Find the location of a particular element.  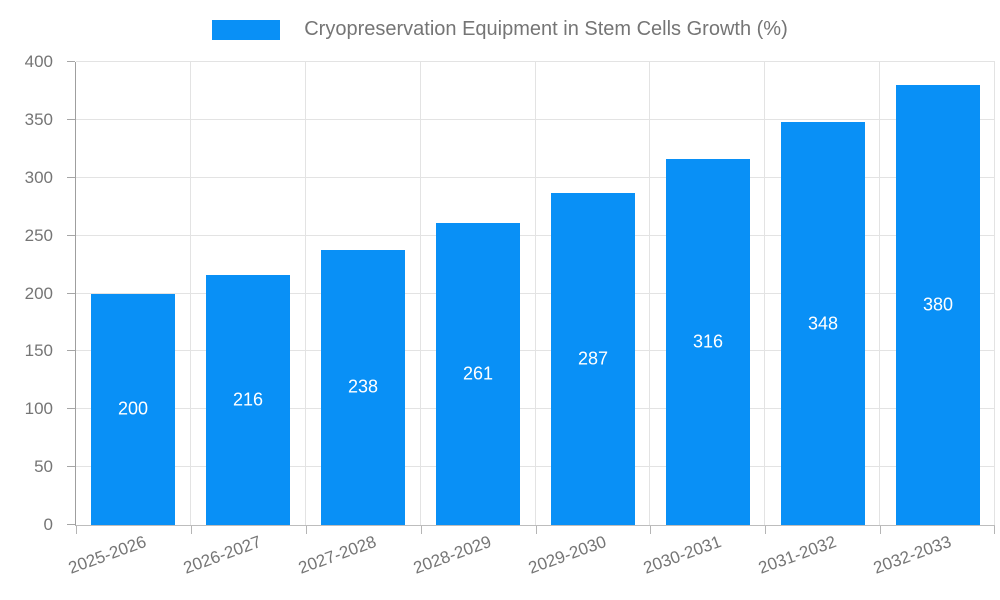

y-tick-label: 100 is located at coordinates (38, 409).